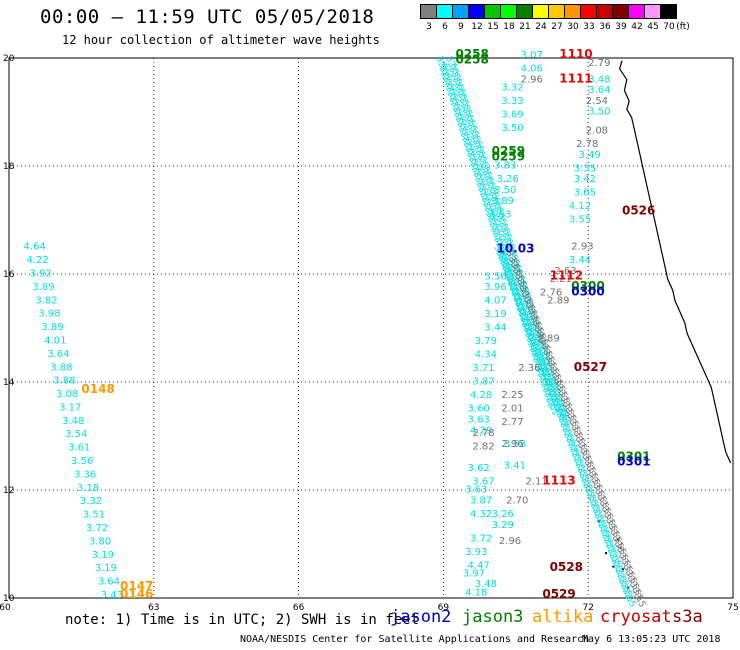 The width and height of the screenshot is (740, 650). What do you see at coordinates (653, 27) in the screenshot?
I see `scale-label: 45` at bounding box center [653, 27].